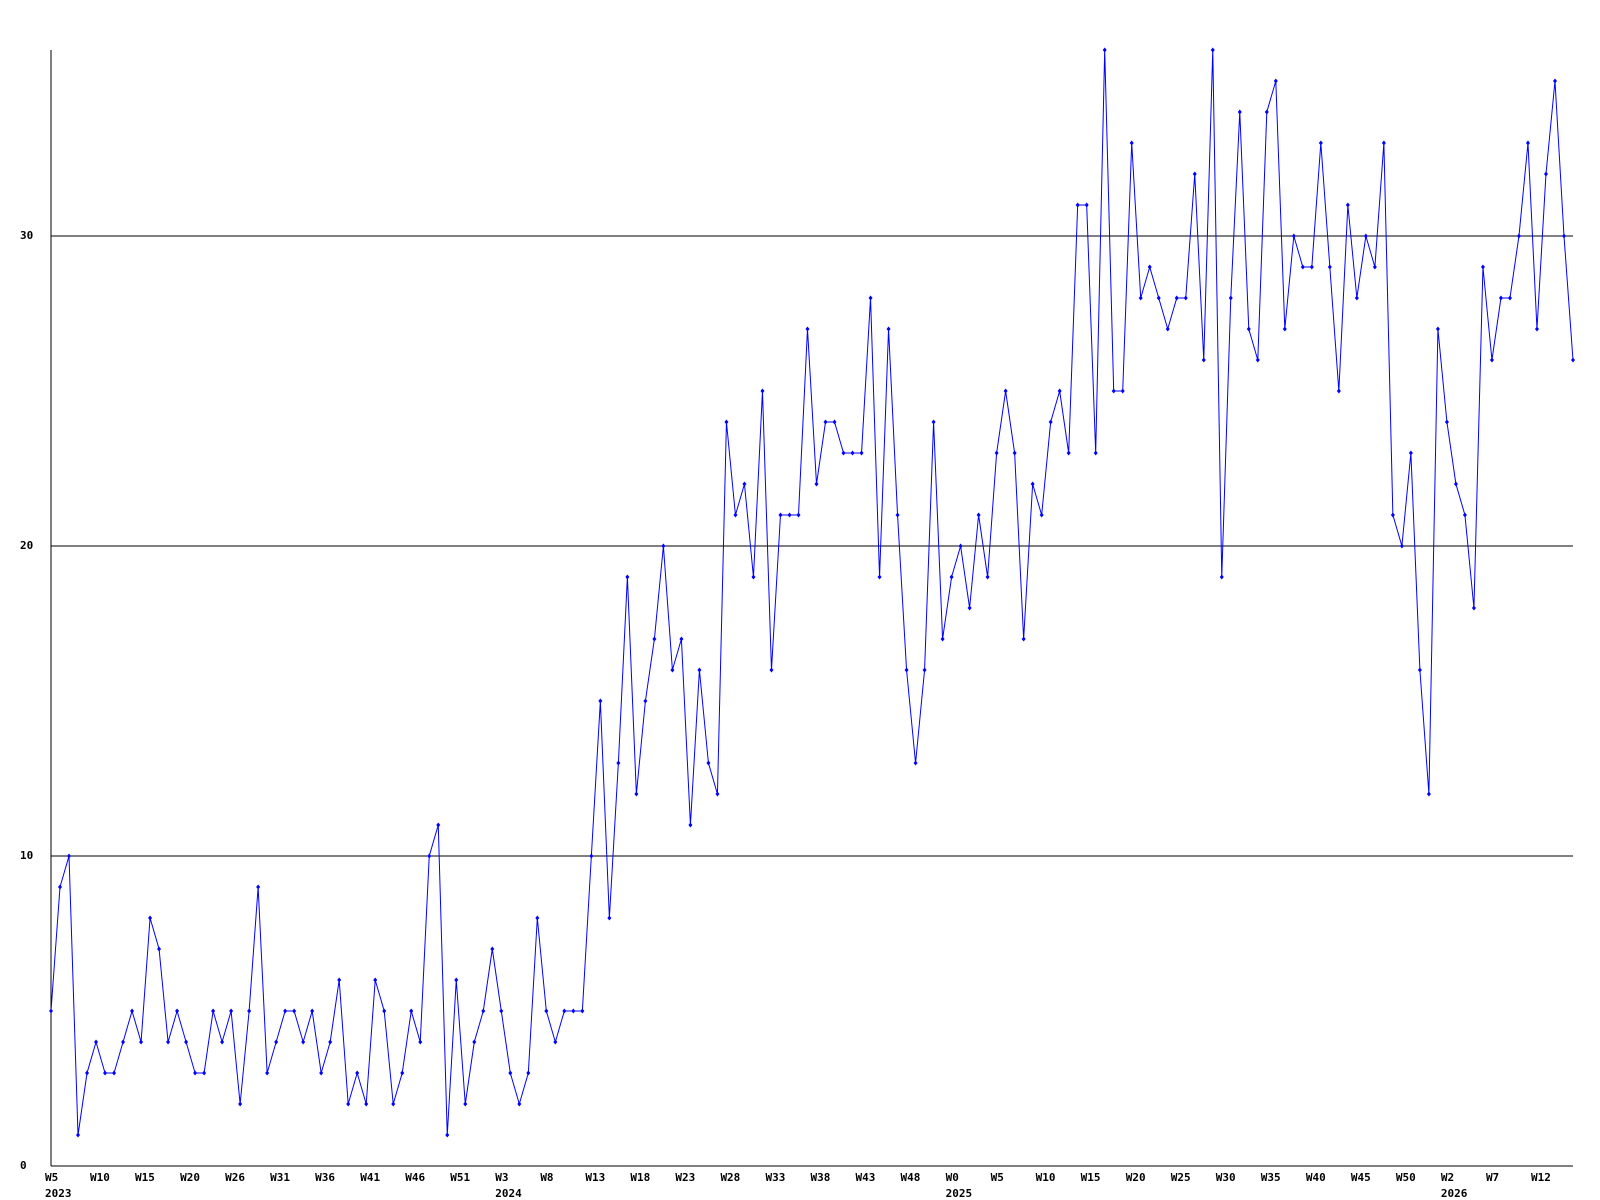 This screenshot has height=1200, width=1600. Describe the element at coordinates (595, 1177) in the screenshot. I see `x-tick-label: W13` at that location.